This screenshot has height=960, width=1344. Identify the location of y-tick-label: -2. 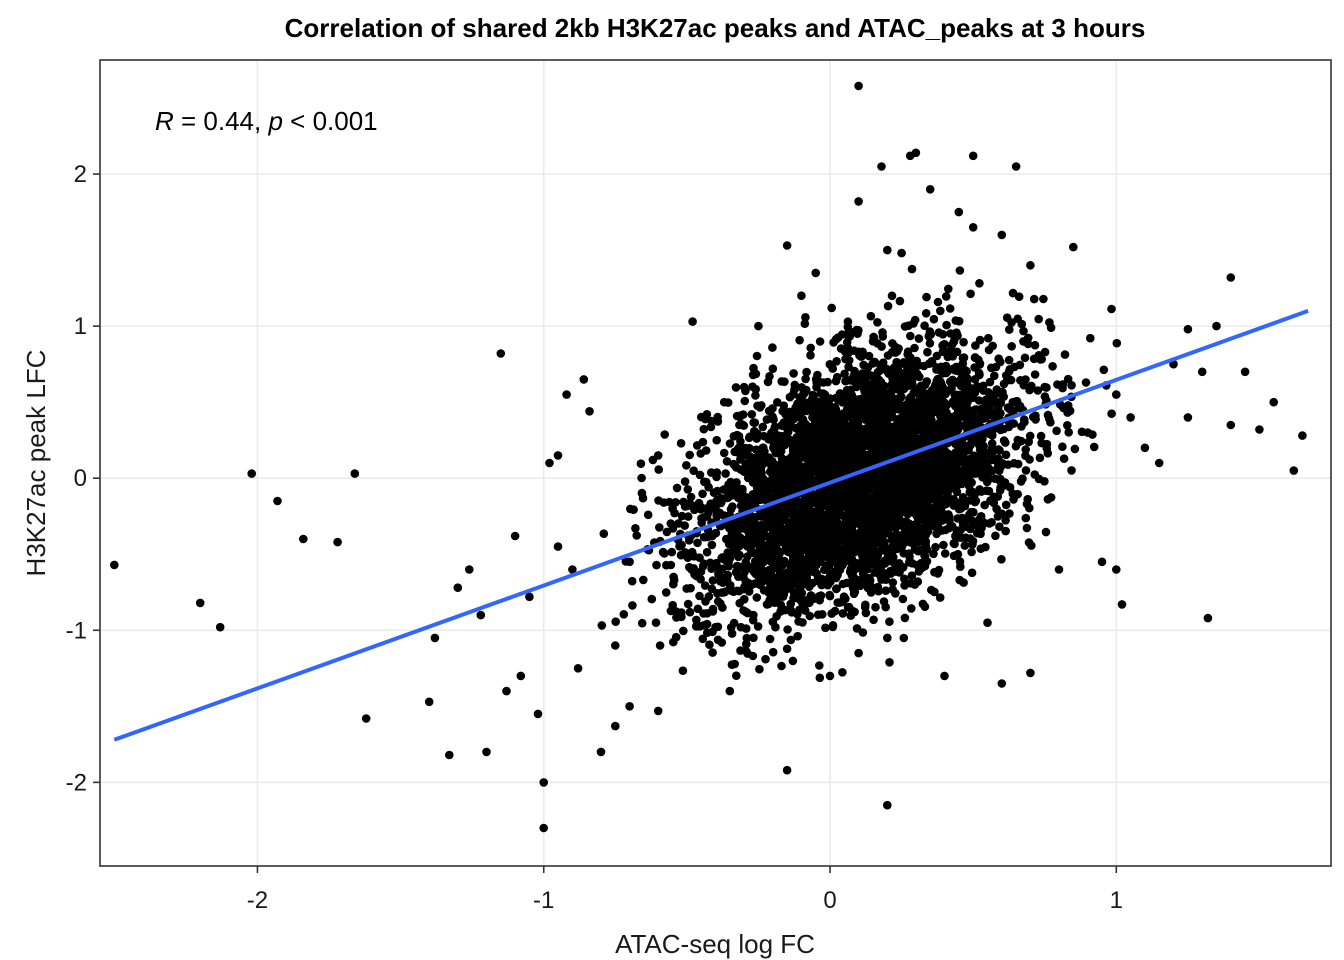
(76, 782).